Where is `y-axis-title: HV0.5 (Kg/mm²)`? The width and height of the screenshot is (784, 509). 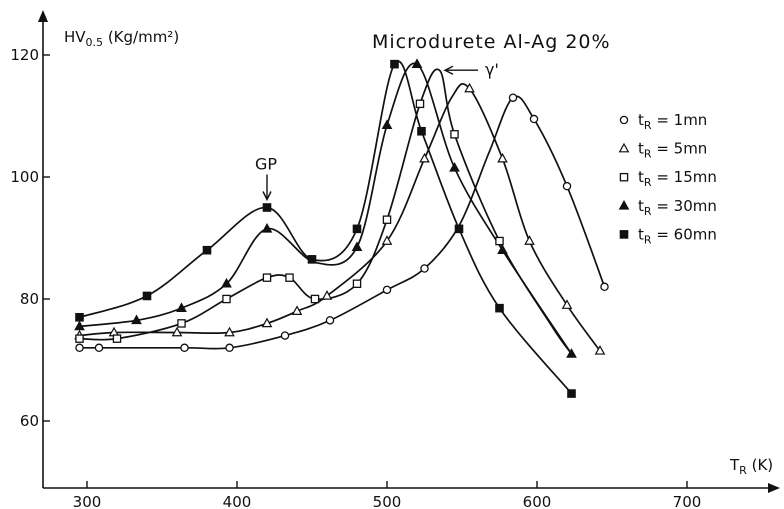
y-axis-title: HV0.5 (Kg/mm²) is located at coordinates (121, 38).